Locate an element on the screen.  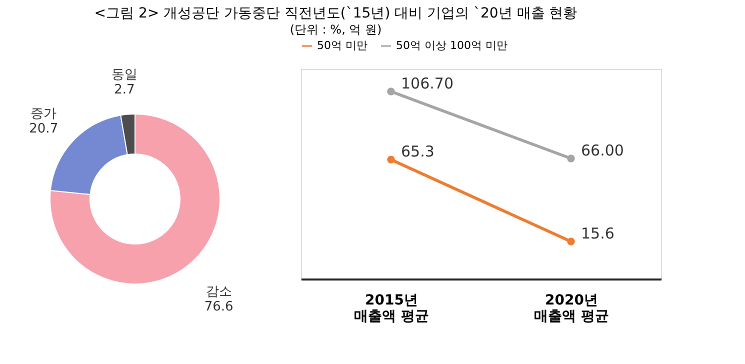
slice-label: 증가 is located at coordinates (43, 114).